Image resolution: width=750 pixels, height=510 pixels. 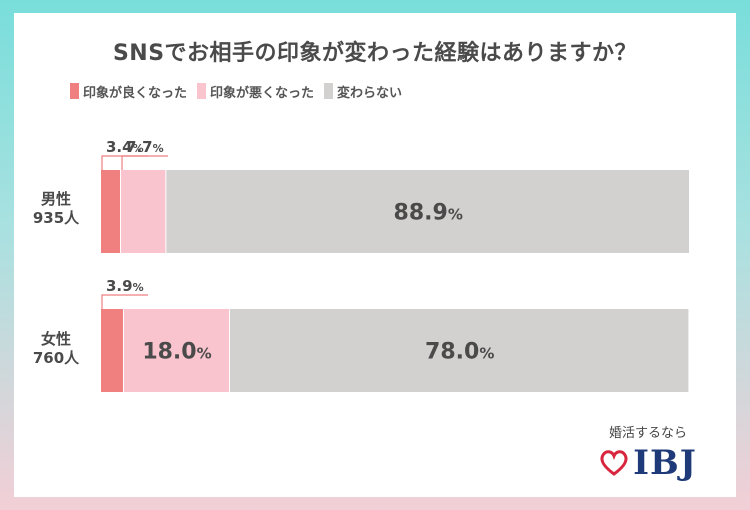 I want to click on legend-item-good: 印象が良くなった, so click(x=128, y=91).